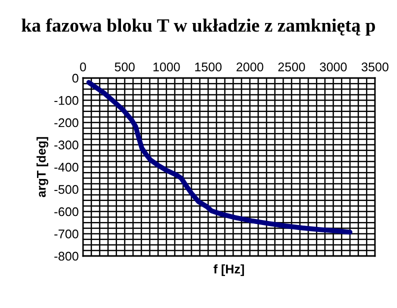 The image size is (397, 308). What do you see at coordinates (66, 123) in the screenshot?
I see `y-tick-label: -200` at bounding box center [66, 123].